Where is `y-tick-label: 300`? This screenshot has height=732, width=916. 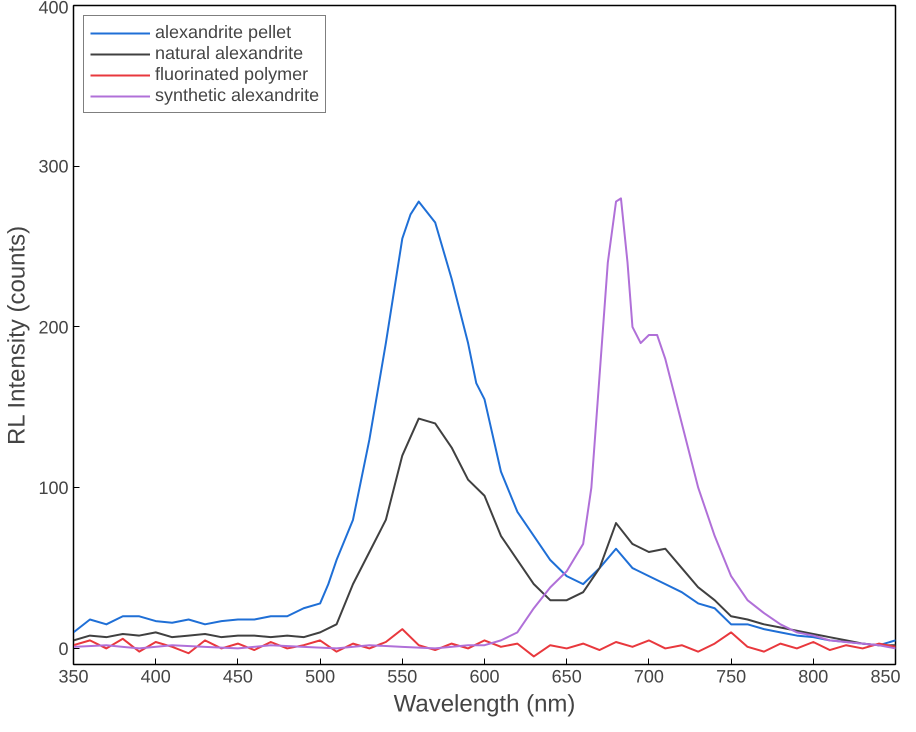
y-tick-label: 300 is located at coordinates (53, 166).